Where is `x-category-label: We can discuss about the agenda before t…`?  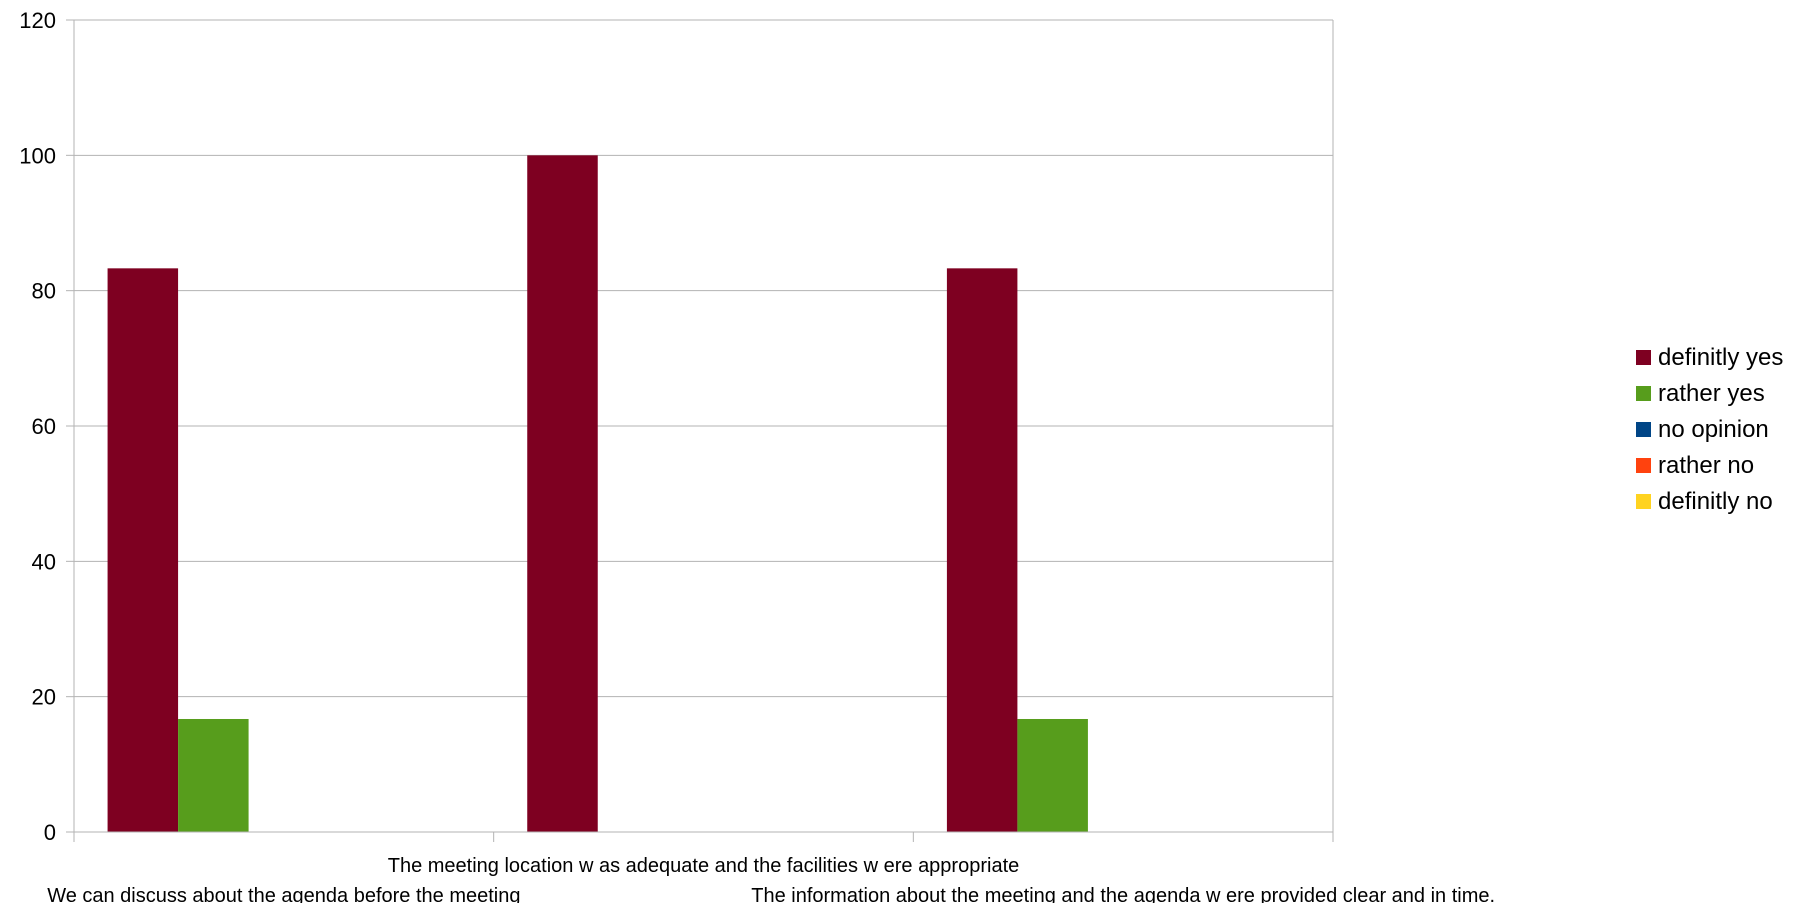
x-category-label: We can discuss about the agenda before t… is located at coordinates (283, 894).